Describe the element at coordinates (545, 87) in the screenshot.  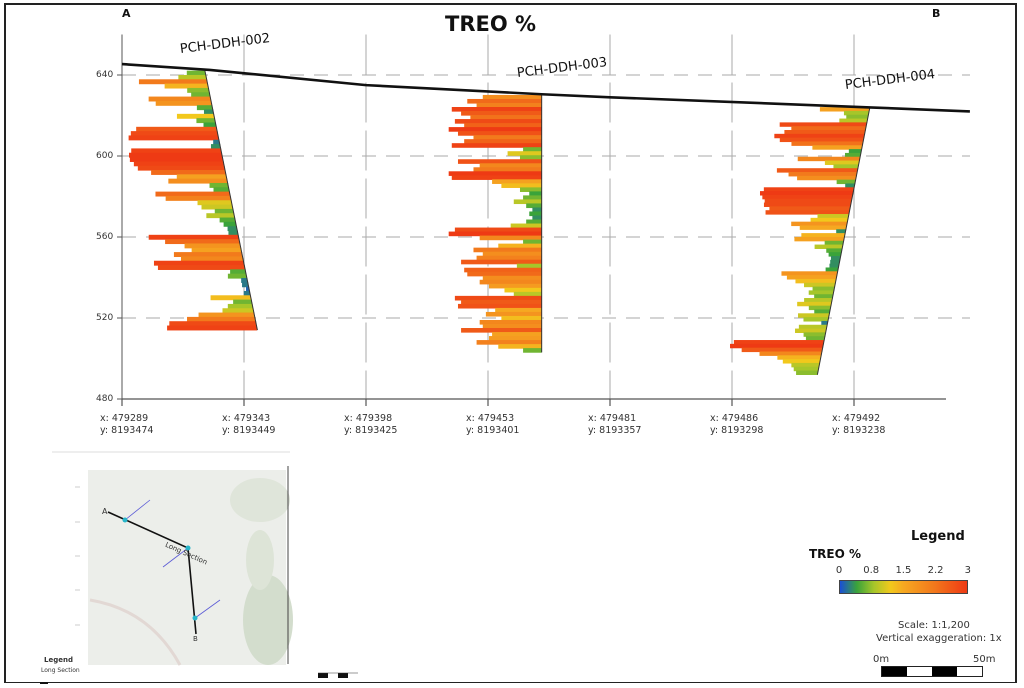
I see `ground-surface-line` at that location.